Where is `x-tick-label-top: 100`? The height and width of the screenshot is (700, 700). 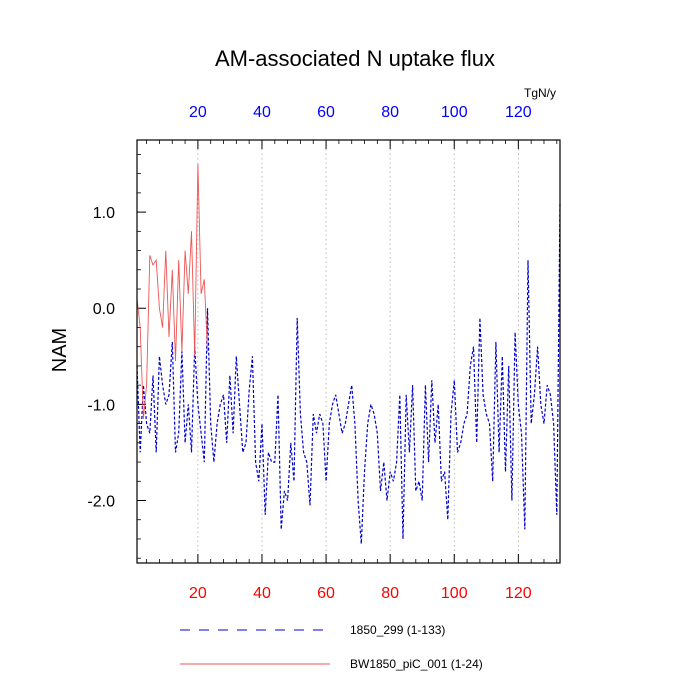 x-tick-label-top: 100 is located at coordinates (454, 112).